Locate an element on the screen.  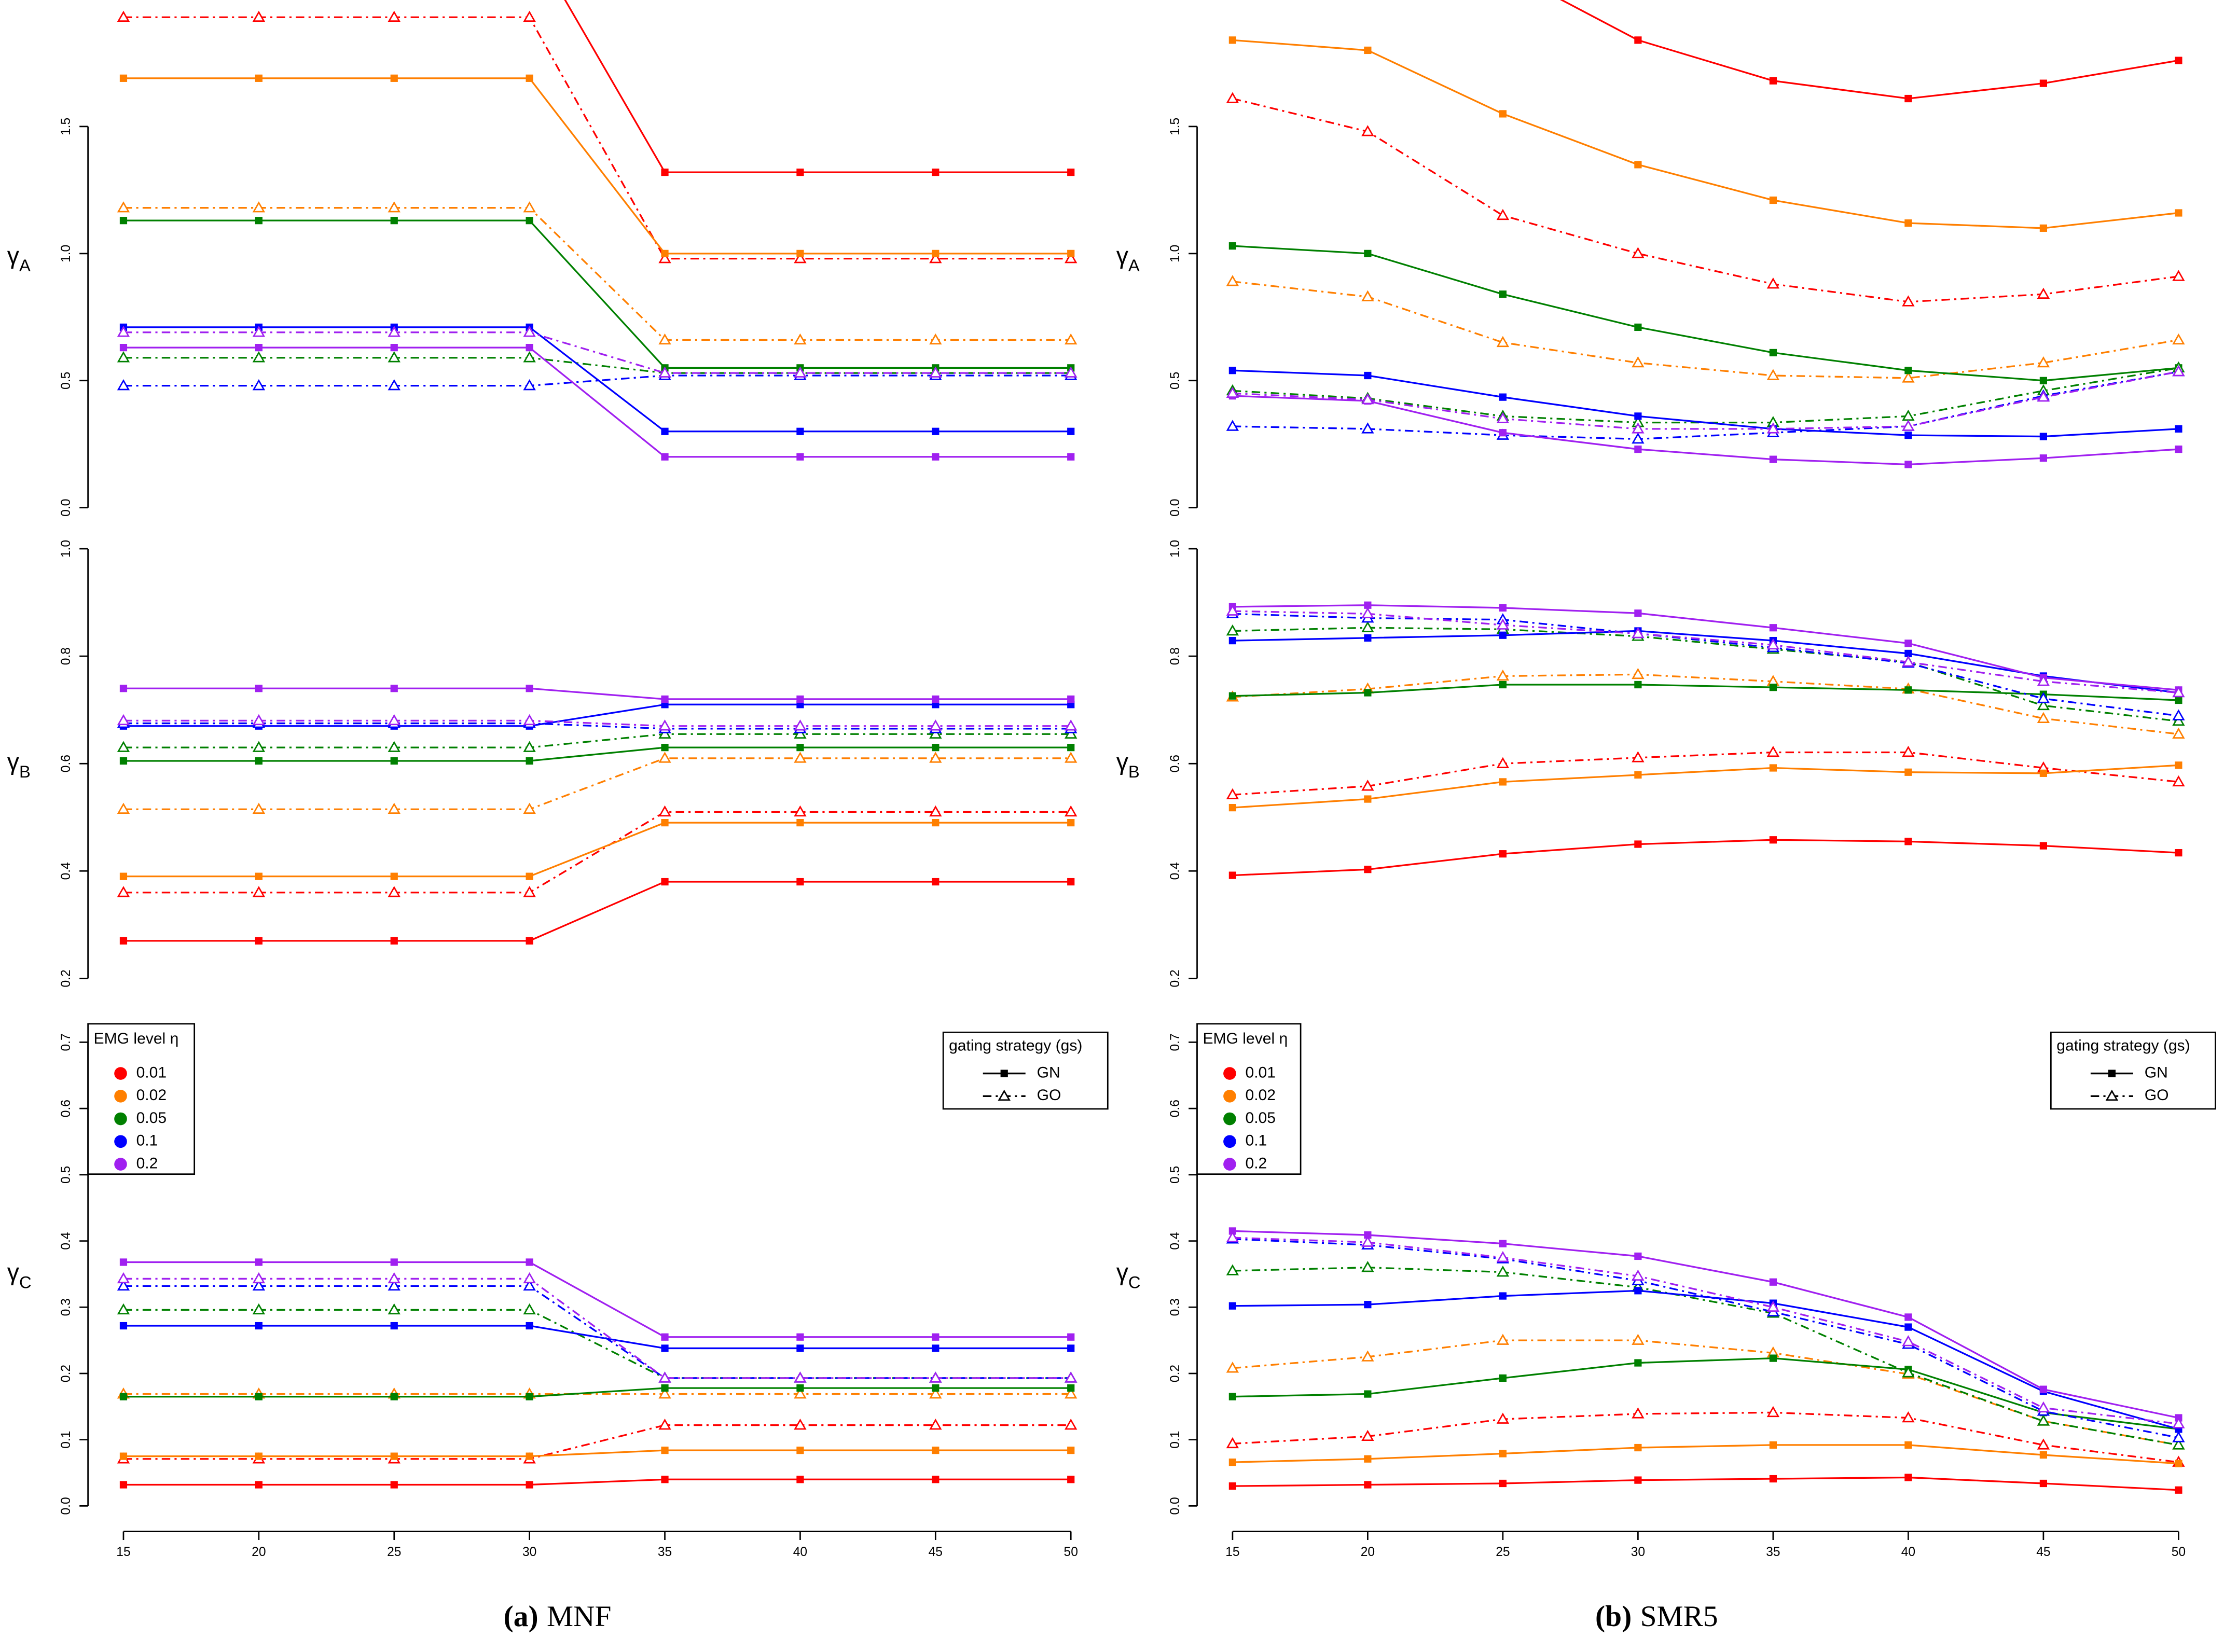
caption: (b) SMR5 is located at coordinates (1656, 1617).